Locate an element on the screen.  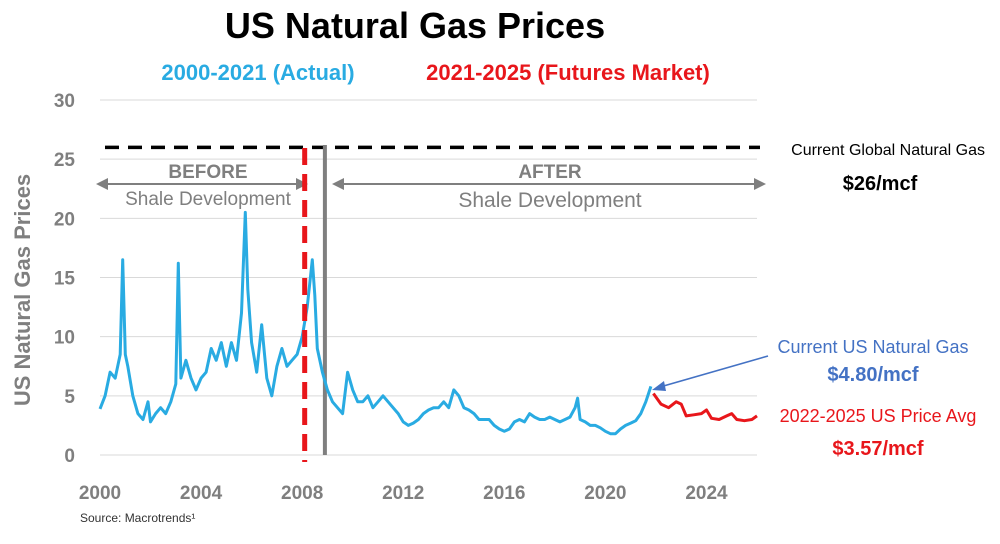
us-callout-arrow is located at coordinates (714, 371).